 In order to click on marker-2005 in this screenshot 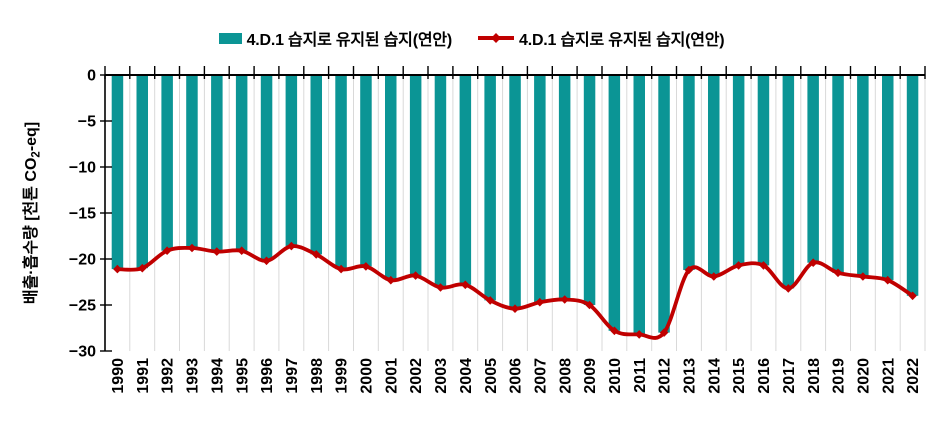, I will do `click(490, 300)`.